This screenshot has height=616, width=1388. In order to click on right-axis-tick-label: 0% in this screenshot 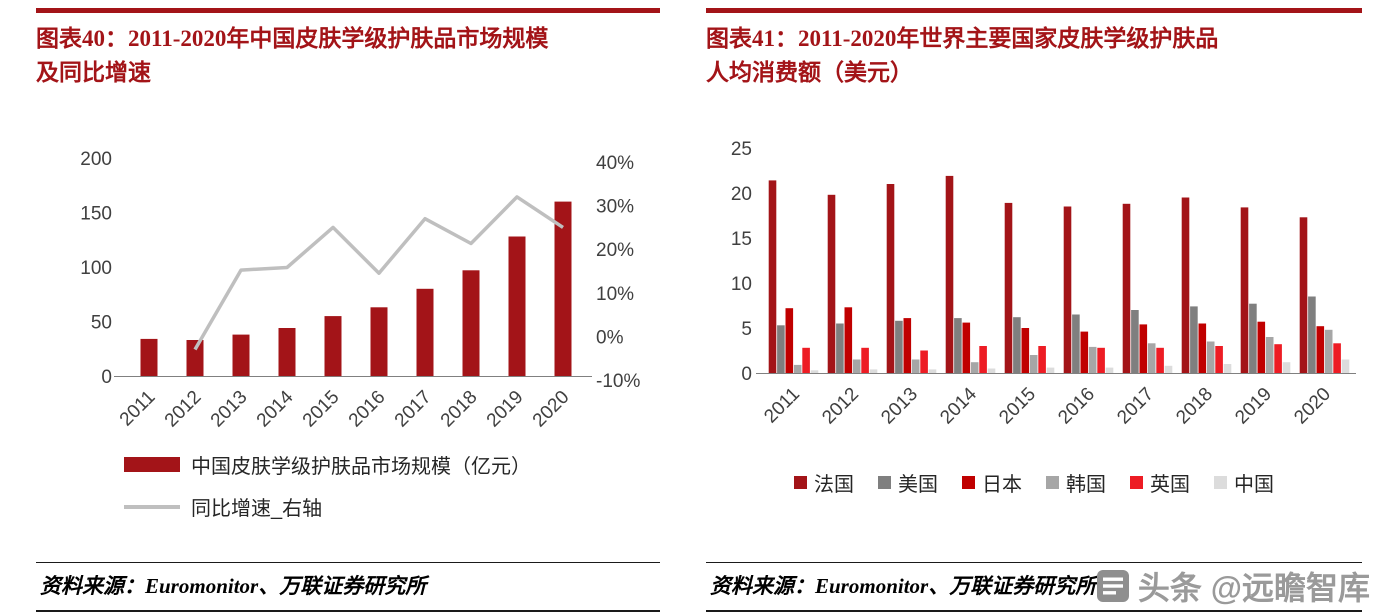, I will do `click(610, 337)`.